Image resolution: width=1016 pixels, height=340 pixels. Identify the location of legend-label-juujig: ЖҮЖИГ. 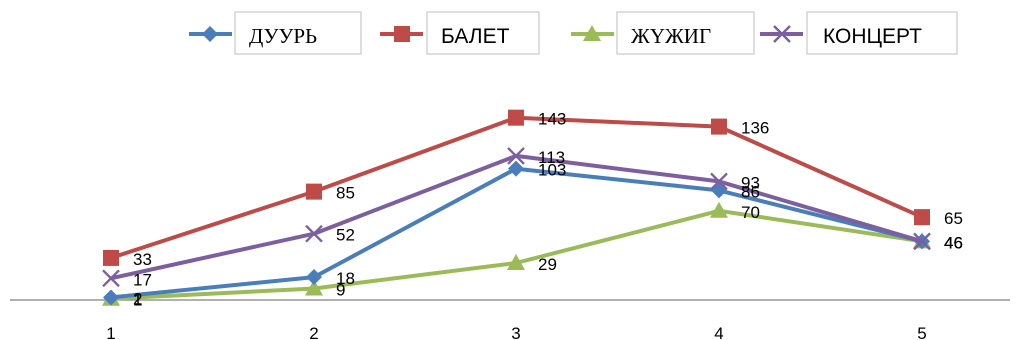
(671, 36).